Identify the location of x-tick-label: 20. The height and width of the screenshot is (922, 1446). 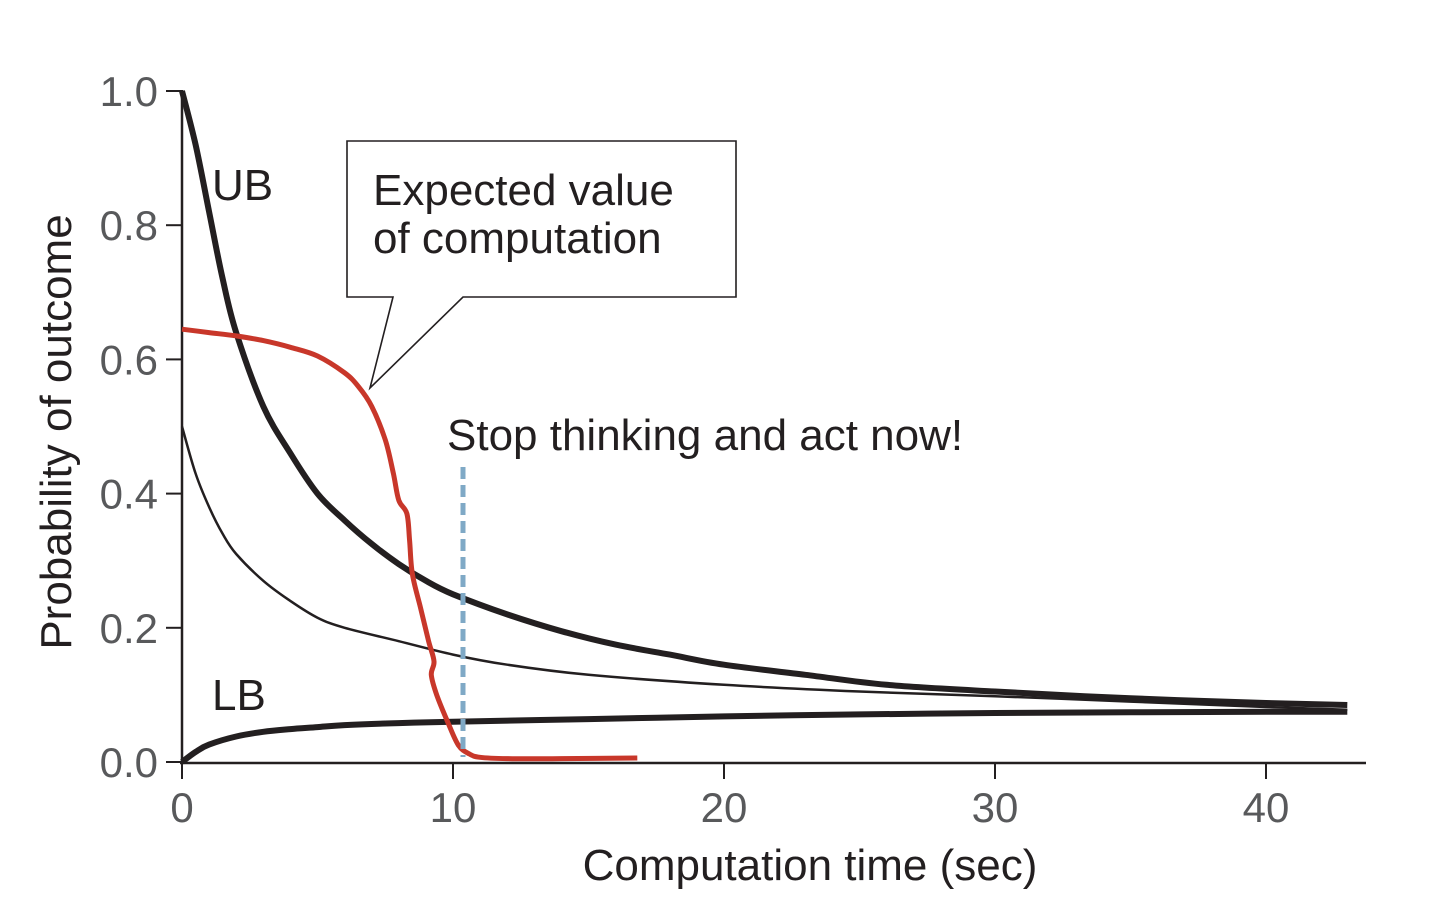
(724, 807).